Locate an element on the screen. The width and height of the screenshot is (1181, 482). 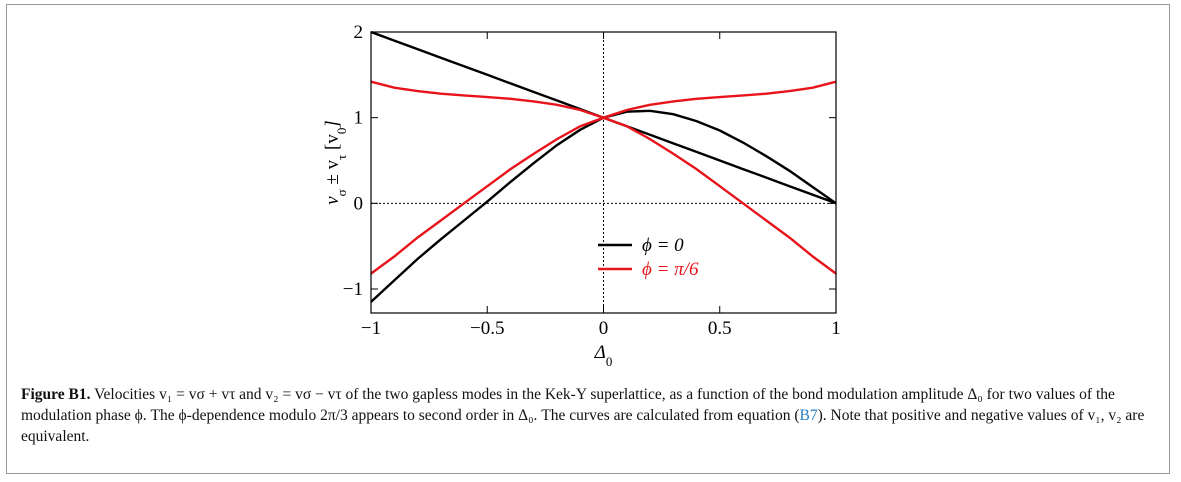
legend-label: ϕ = π/6 is located at coordinates (670, 269).